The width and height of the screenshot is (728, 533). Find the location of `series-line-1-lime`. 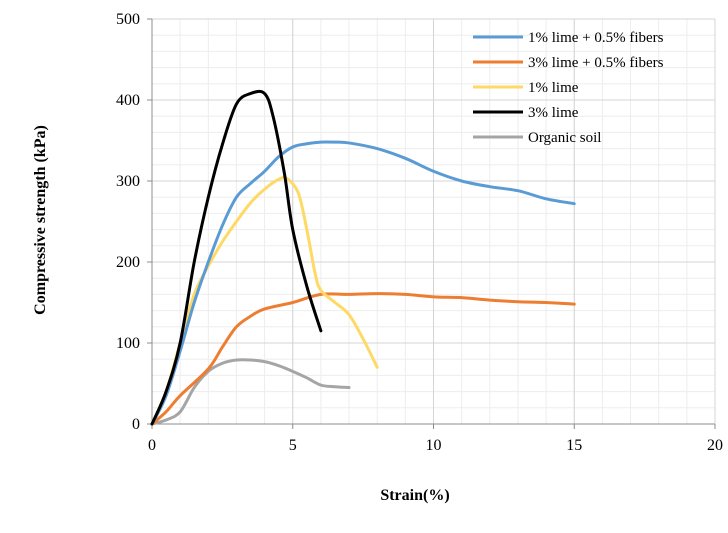

series-line-1-lime is located at coordinates (264, 300).